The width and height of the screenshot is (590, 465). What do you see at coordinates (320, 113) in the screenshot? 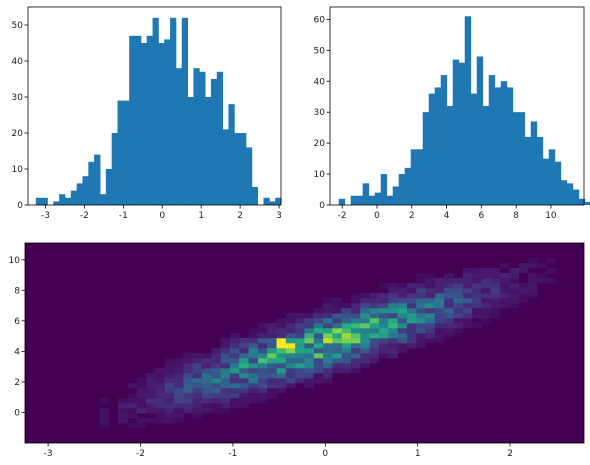
I see `y-tick-label: 30` at bounding box center [320, 113].